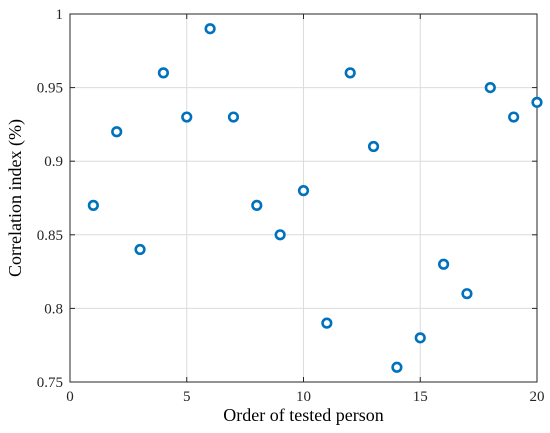 The width and height of the screenshot is (550, 433). What do you see at coordinates (303, 415) in the screenshot?
I see `x-axis-label: Order of tested person` at bounding box center [303, 415].